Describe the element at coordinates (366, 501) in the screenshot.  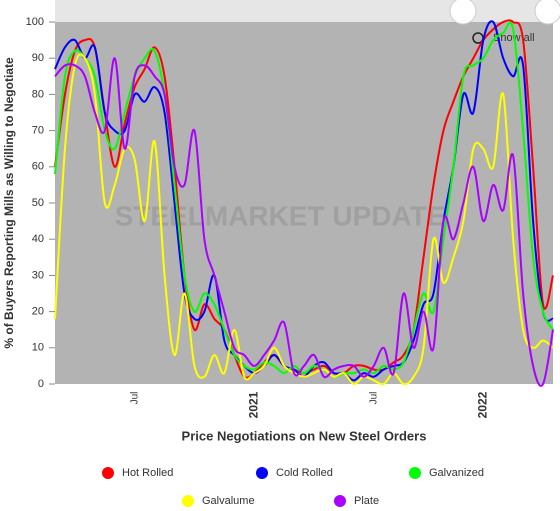
I see `legend-label: Plate` at that location.